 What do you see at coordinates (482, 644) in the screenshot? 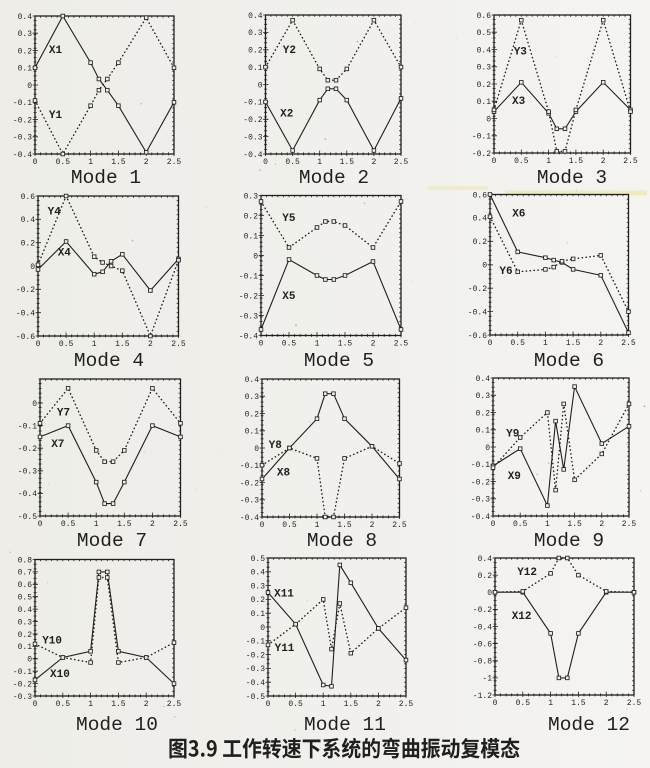
I see `svg-text: -0.6` at bounding box center [482, 644].